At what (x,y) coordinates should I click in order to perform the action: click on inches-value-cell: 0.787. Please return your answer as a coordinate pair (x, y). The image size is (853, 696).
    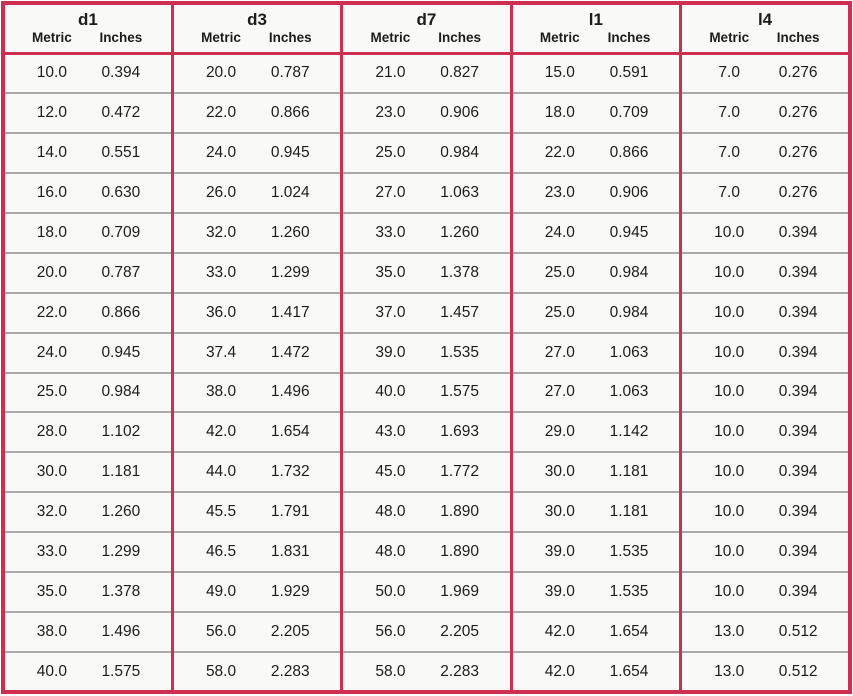
    Looking at the image, I should click on (290, 73).